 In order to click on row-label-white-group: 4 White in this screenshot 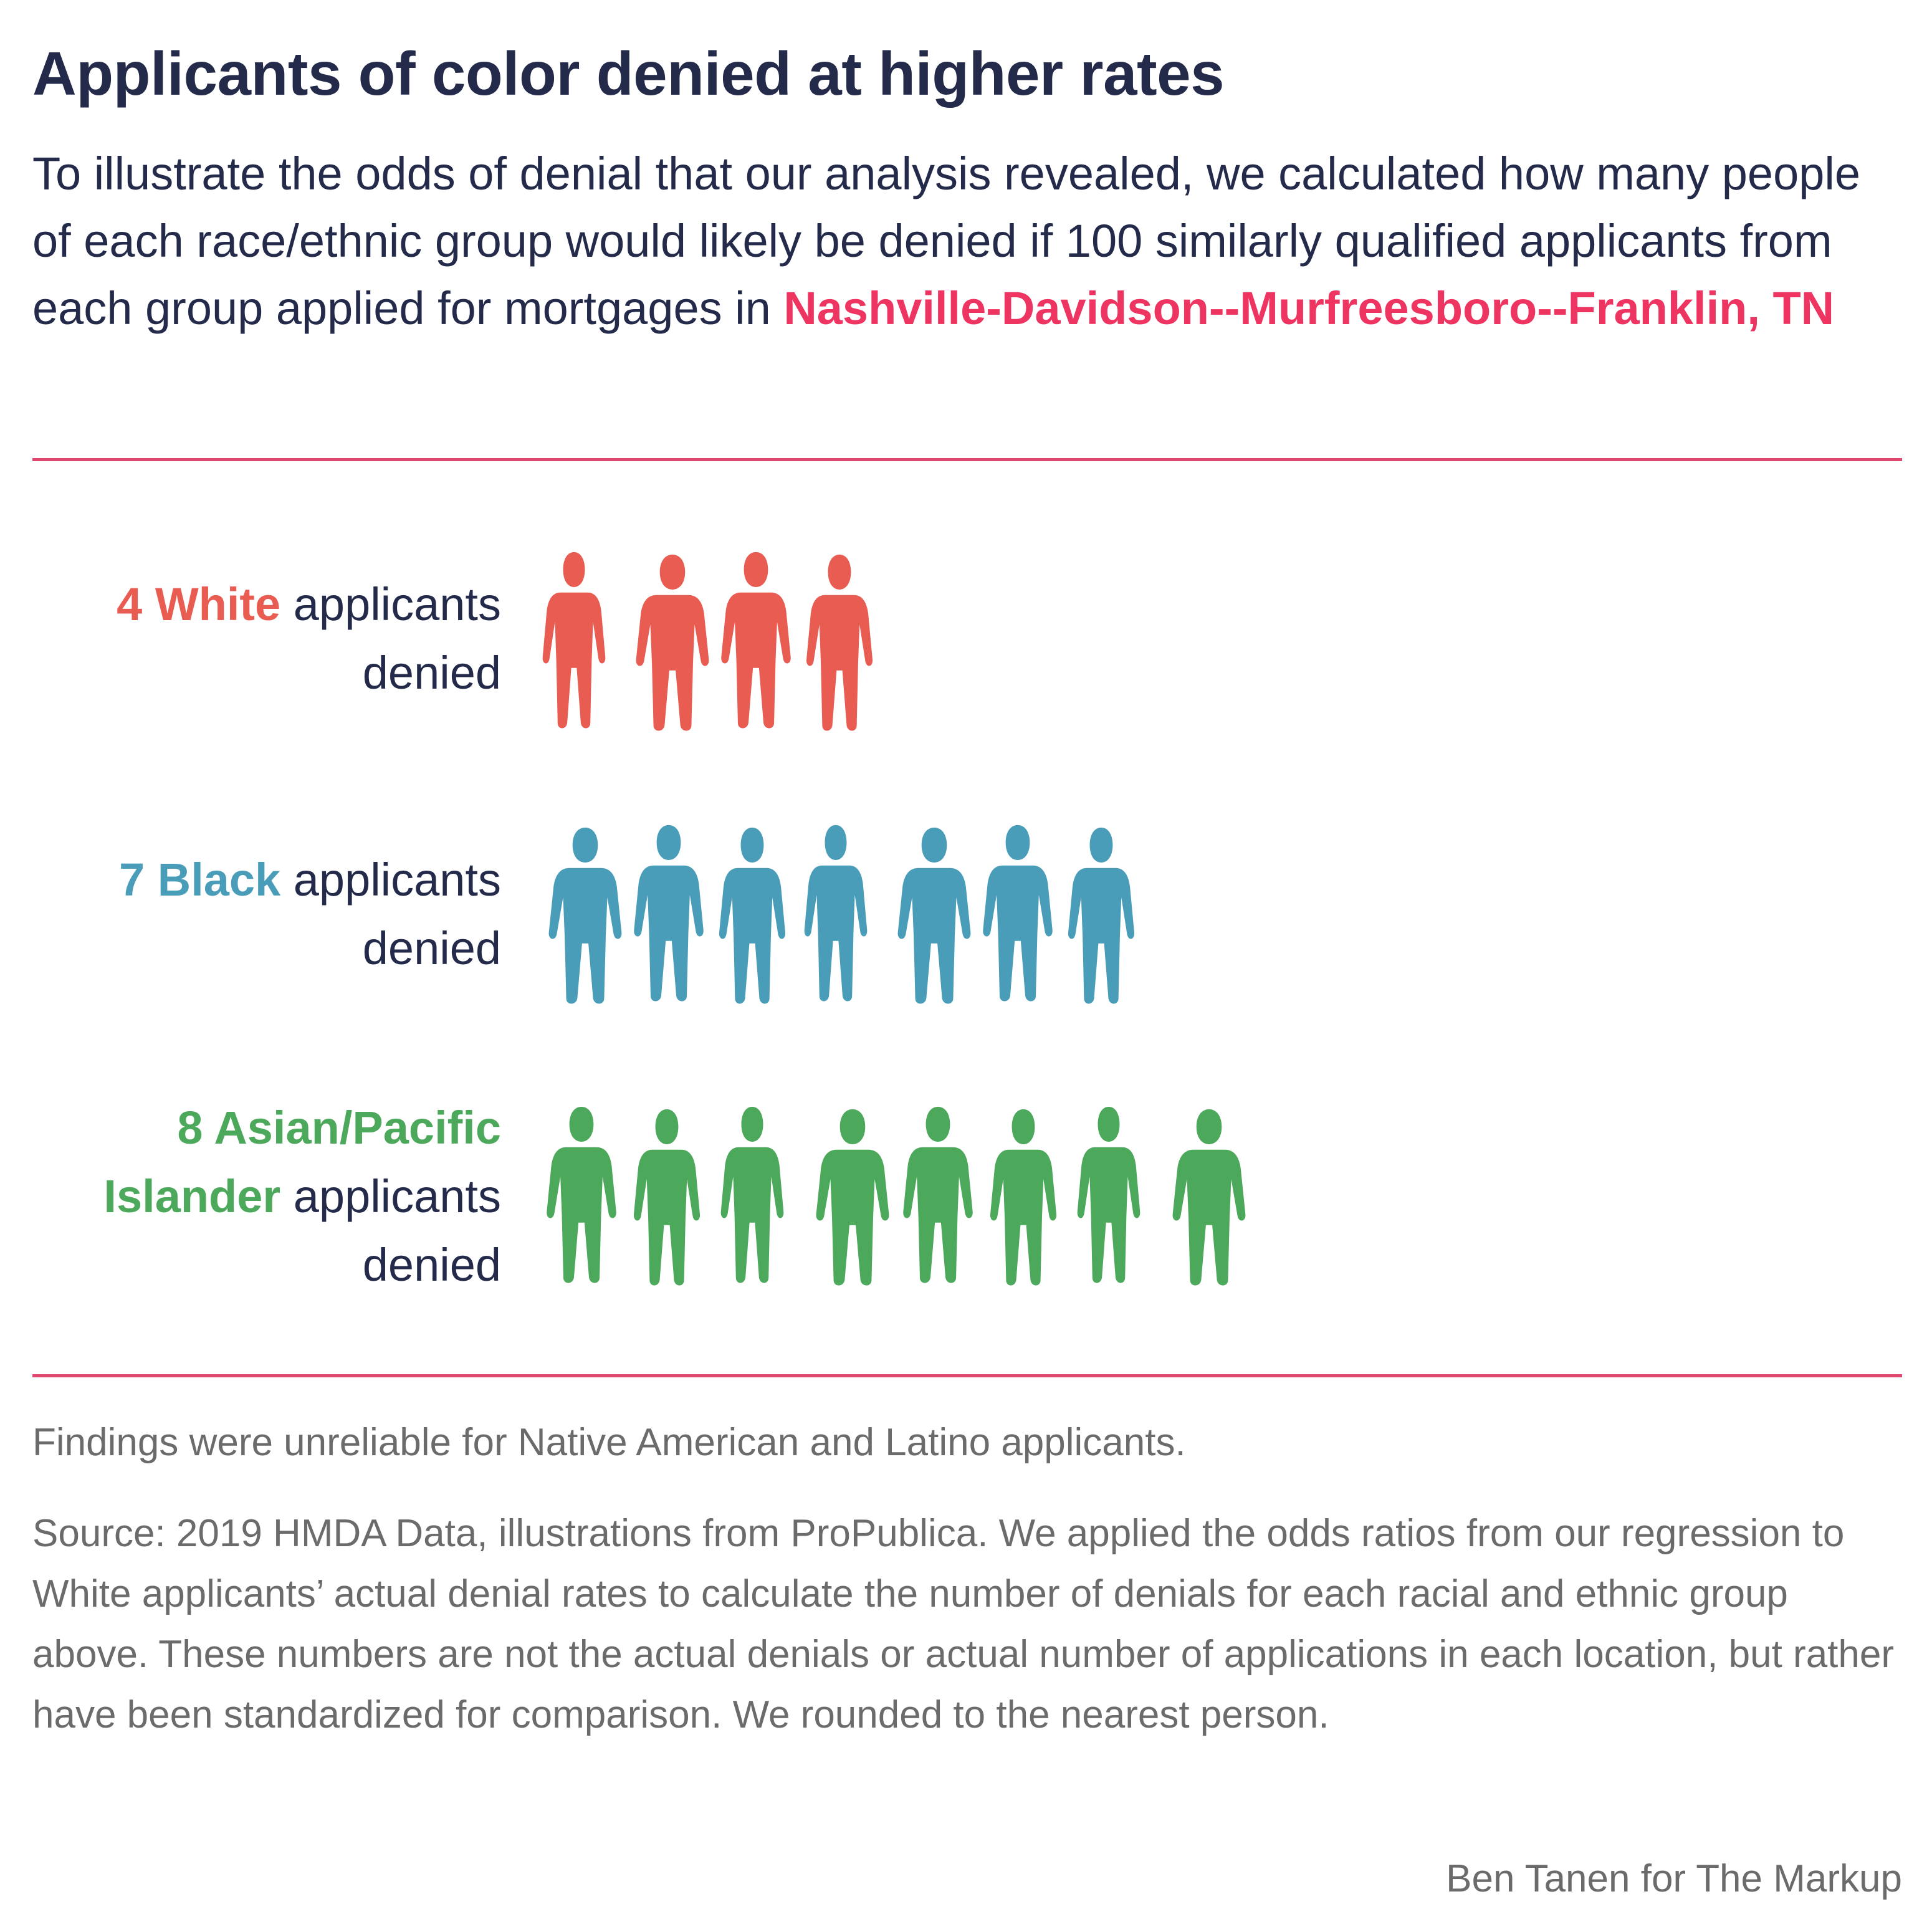, I will do `click(198, 604)`.